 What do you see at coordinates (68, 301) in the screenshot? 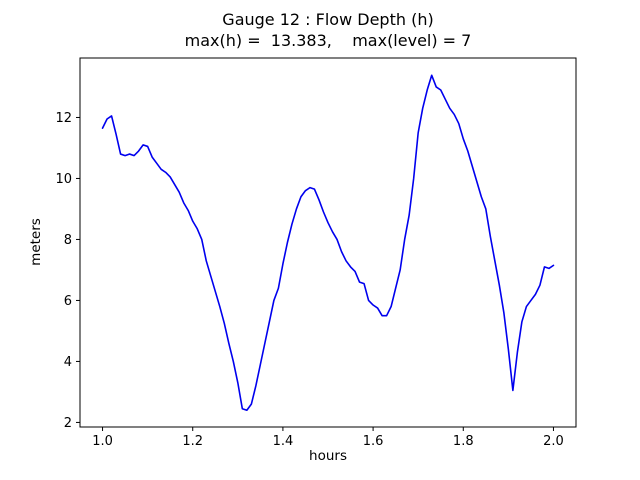
I see `y-tick-label: 6` at bounding box center [68, 301].